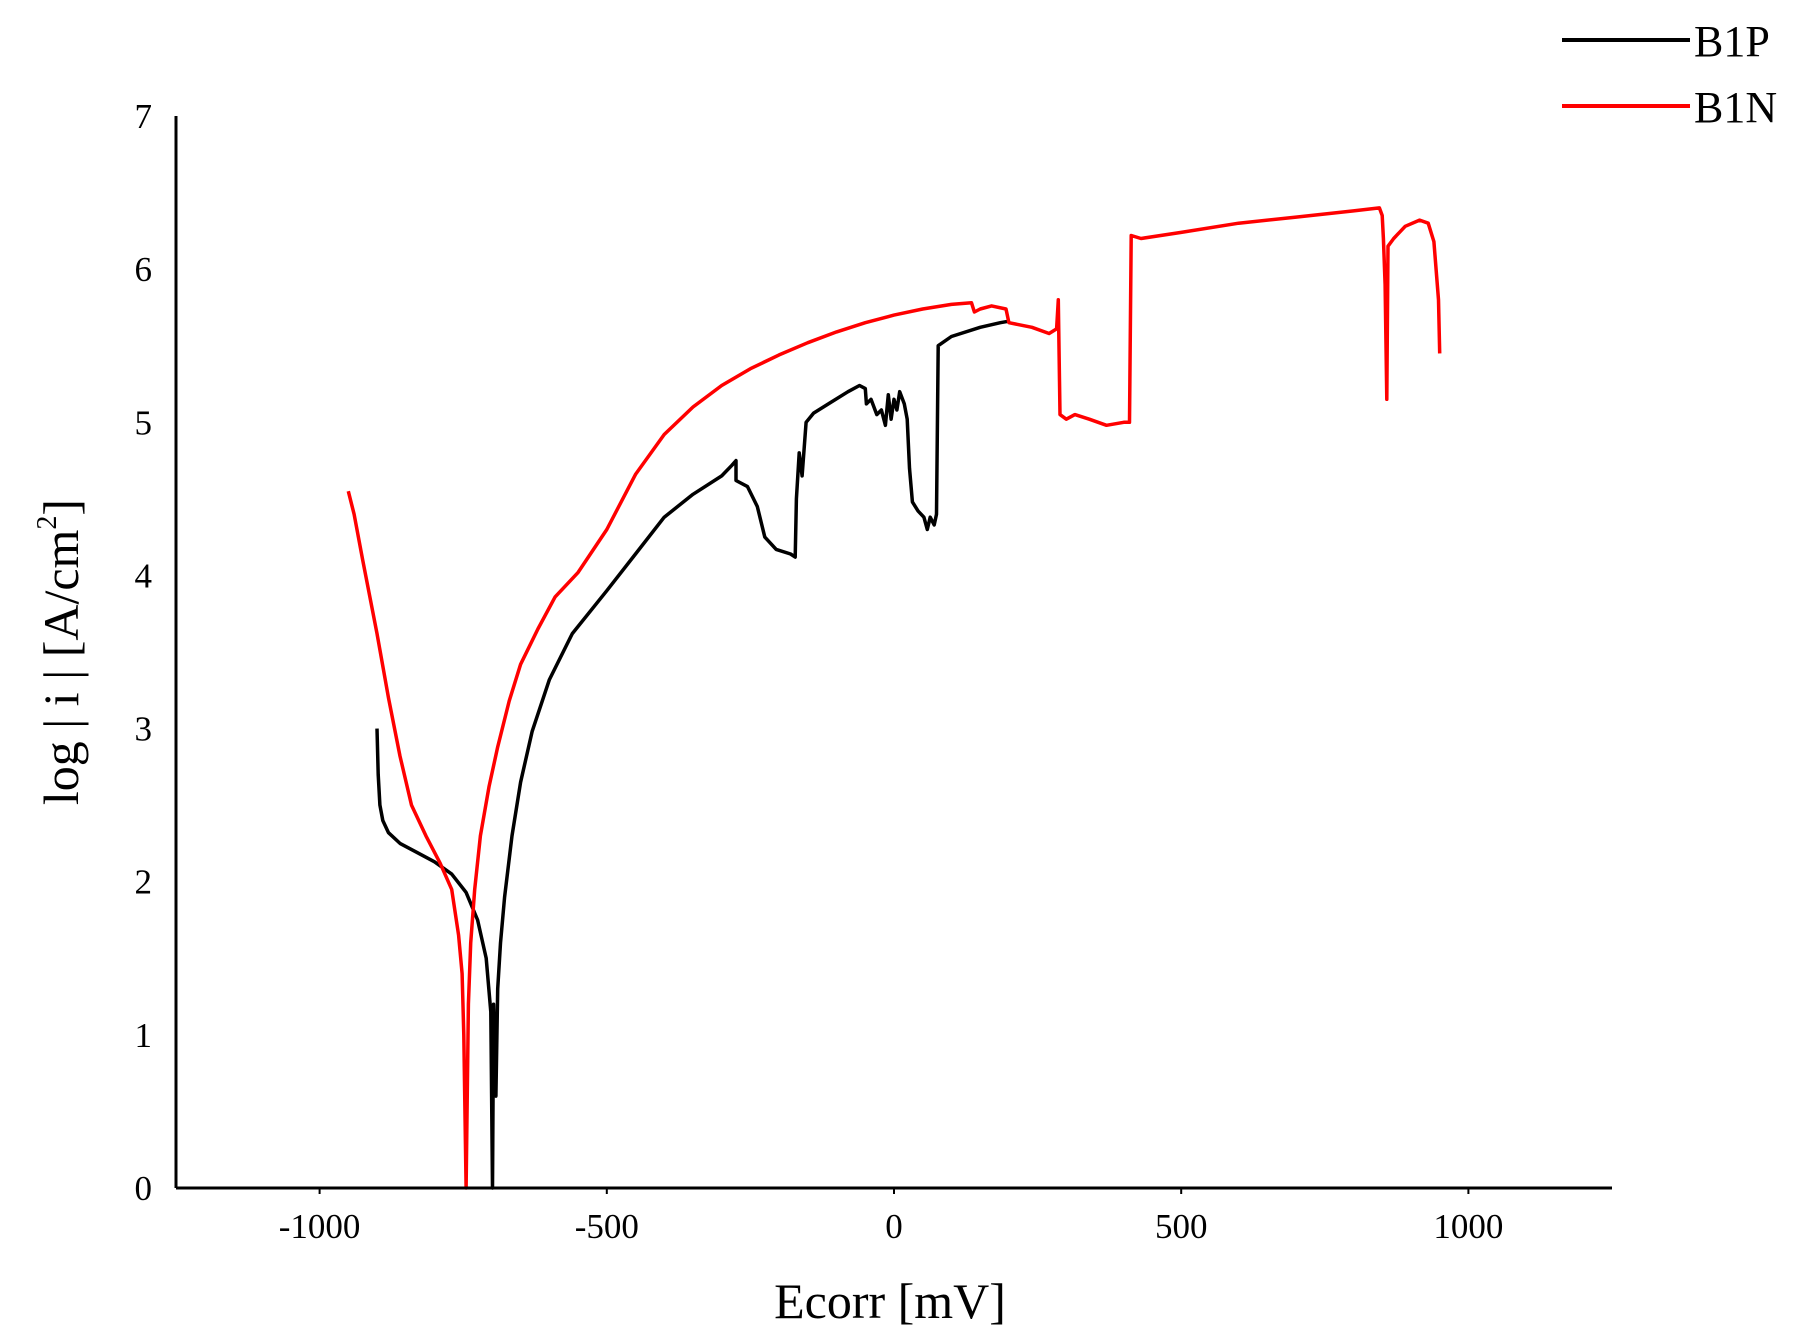  I want to click on x-axis-title: Ecorr [mV], so click(890, 1301).